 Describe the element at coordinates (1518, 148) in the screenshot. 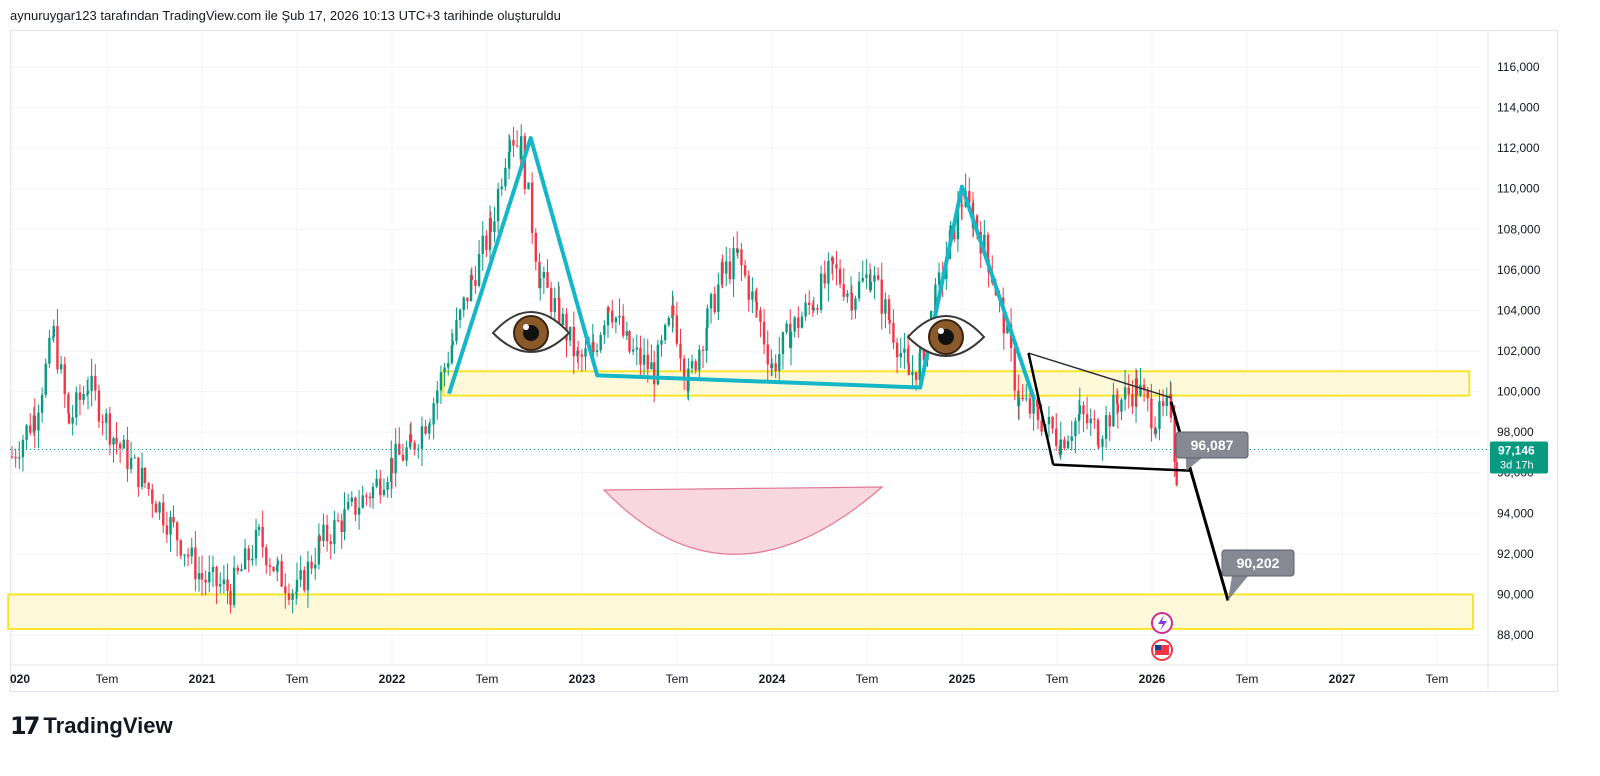

I see `y-tick-label: 112,000` at that location.